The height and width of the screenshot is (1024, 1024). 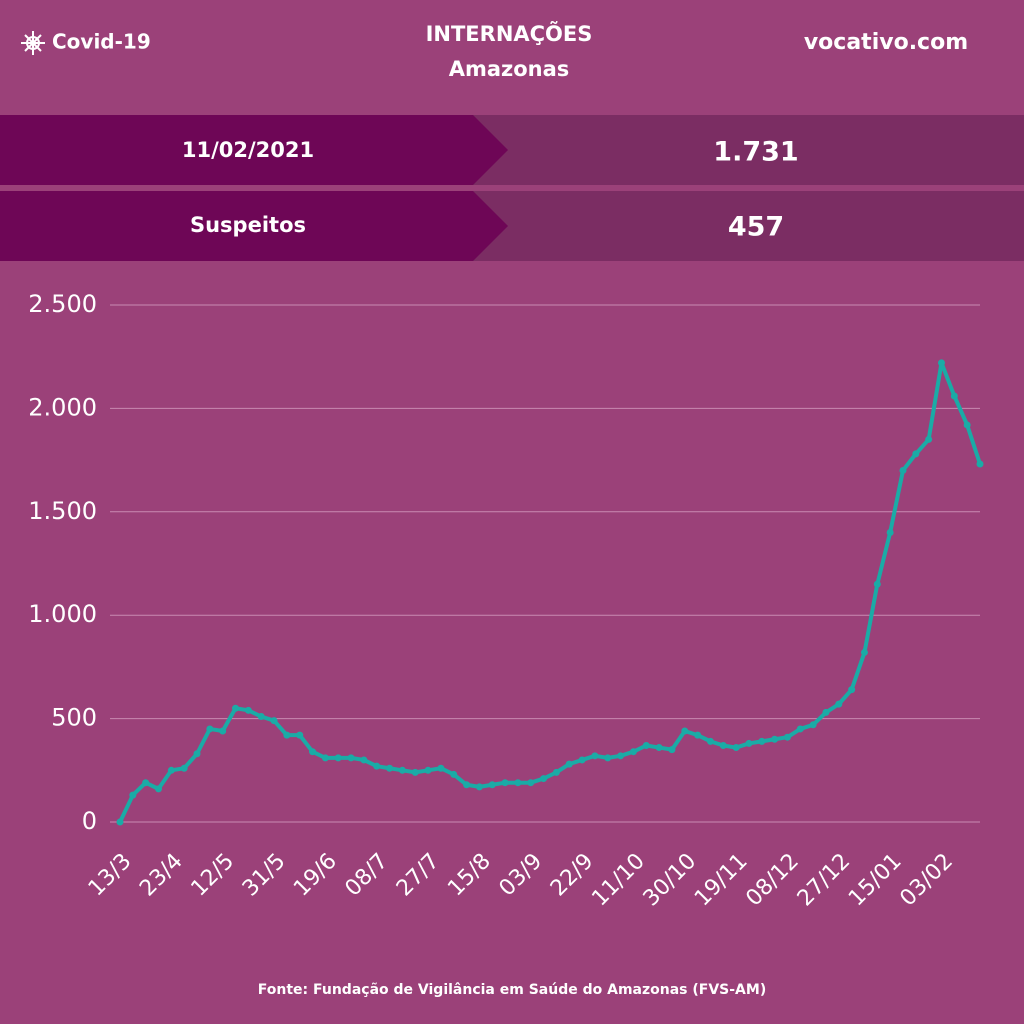 What do you see at coordinates (926, 880) in the screenshot?
I see `x-tick-label: 03/02` at bounding box center [926, 880].